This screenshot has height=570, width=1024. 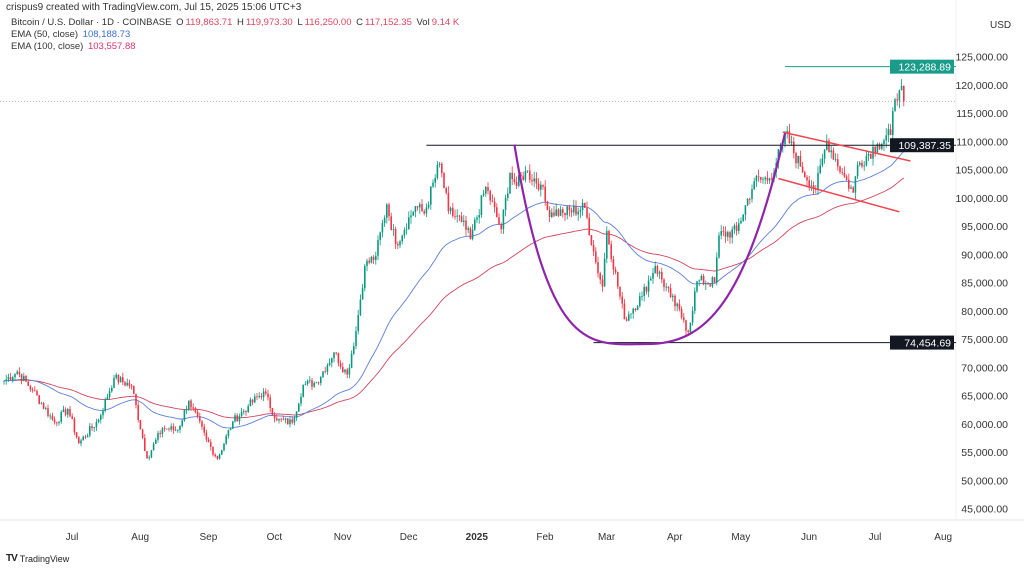 What do you see at coordinates (984, 340) in the screenshot?
I see `y-tick-label: 75,000.00` at bounding box center [984, 340].